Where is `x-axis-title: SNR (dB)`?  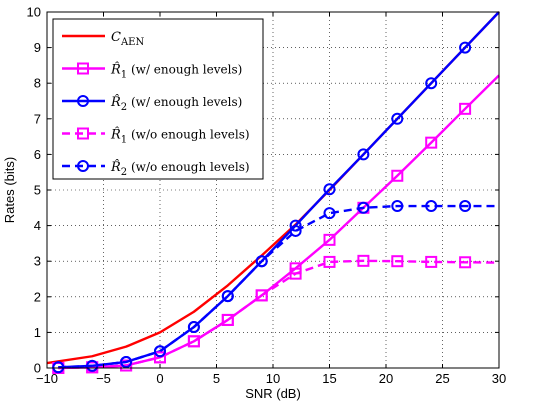 x-axis-title: SNR (dB) is located at coordinates (273, 393).